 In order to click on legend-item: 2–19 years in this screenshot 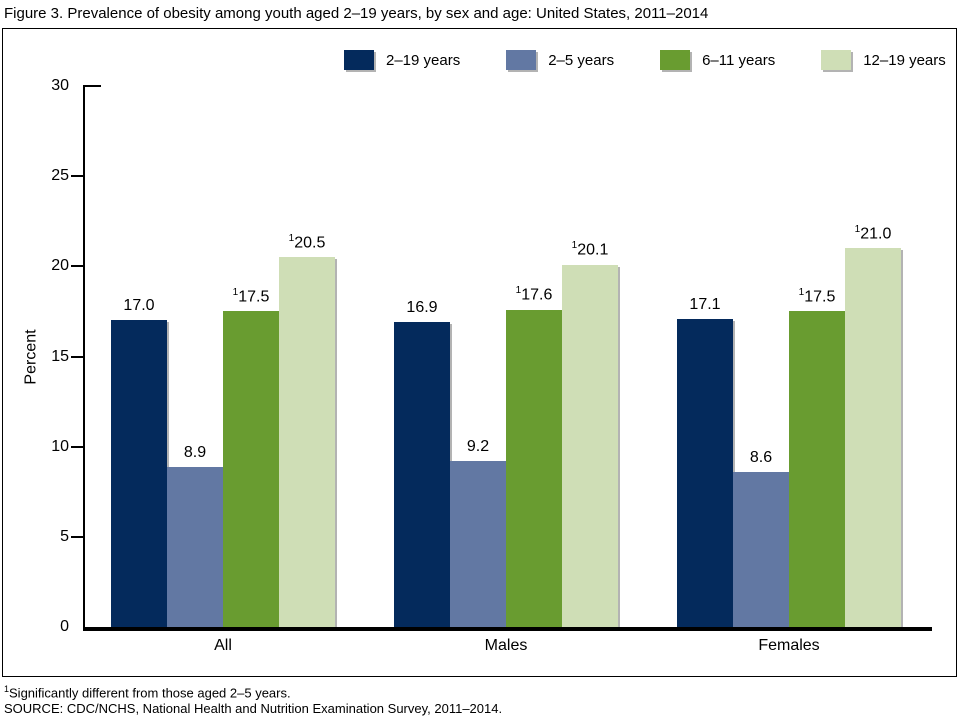, I will do `click(402, 60)`.